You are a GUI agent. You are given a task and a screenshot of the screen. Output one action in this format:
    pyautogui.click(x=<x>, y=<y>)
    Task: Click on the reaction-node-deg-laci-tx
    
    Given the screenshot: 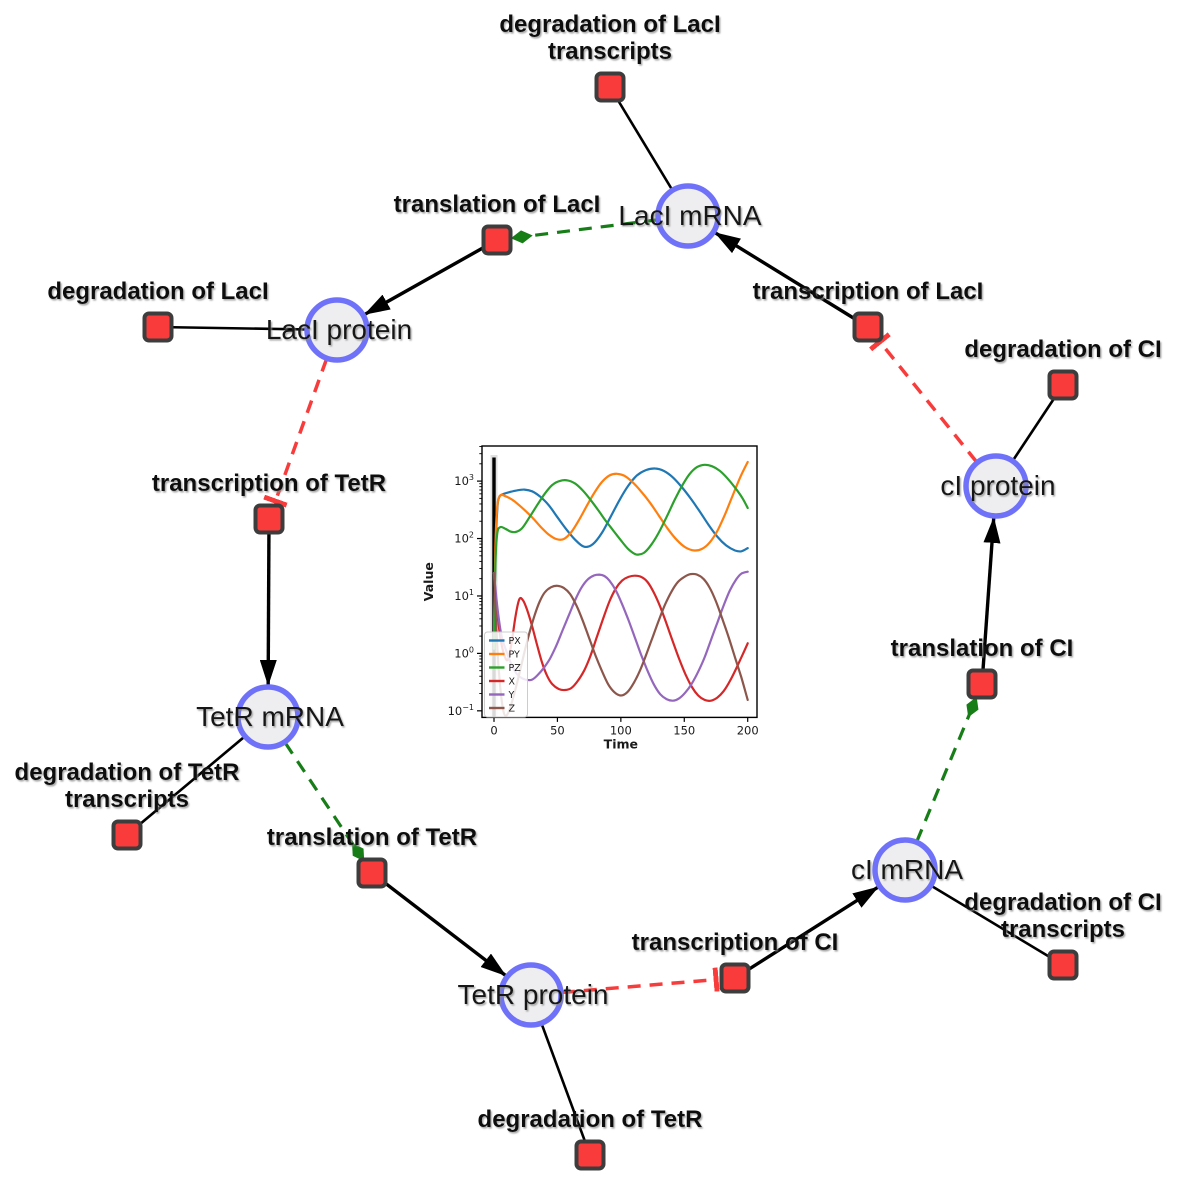 What is the action you would take?
    pyautogui.click(x=610, y=87)
    